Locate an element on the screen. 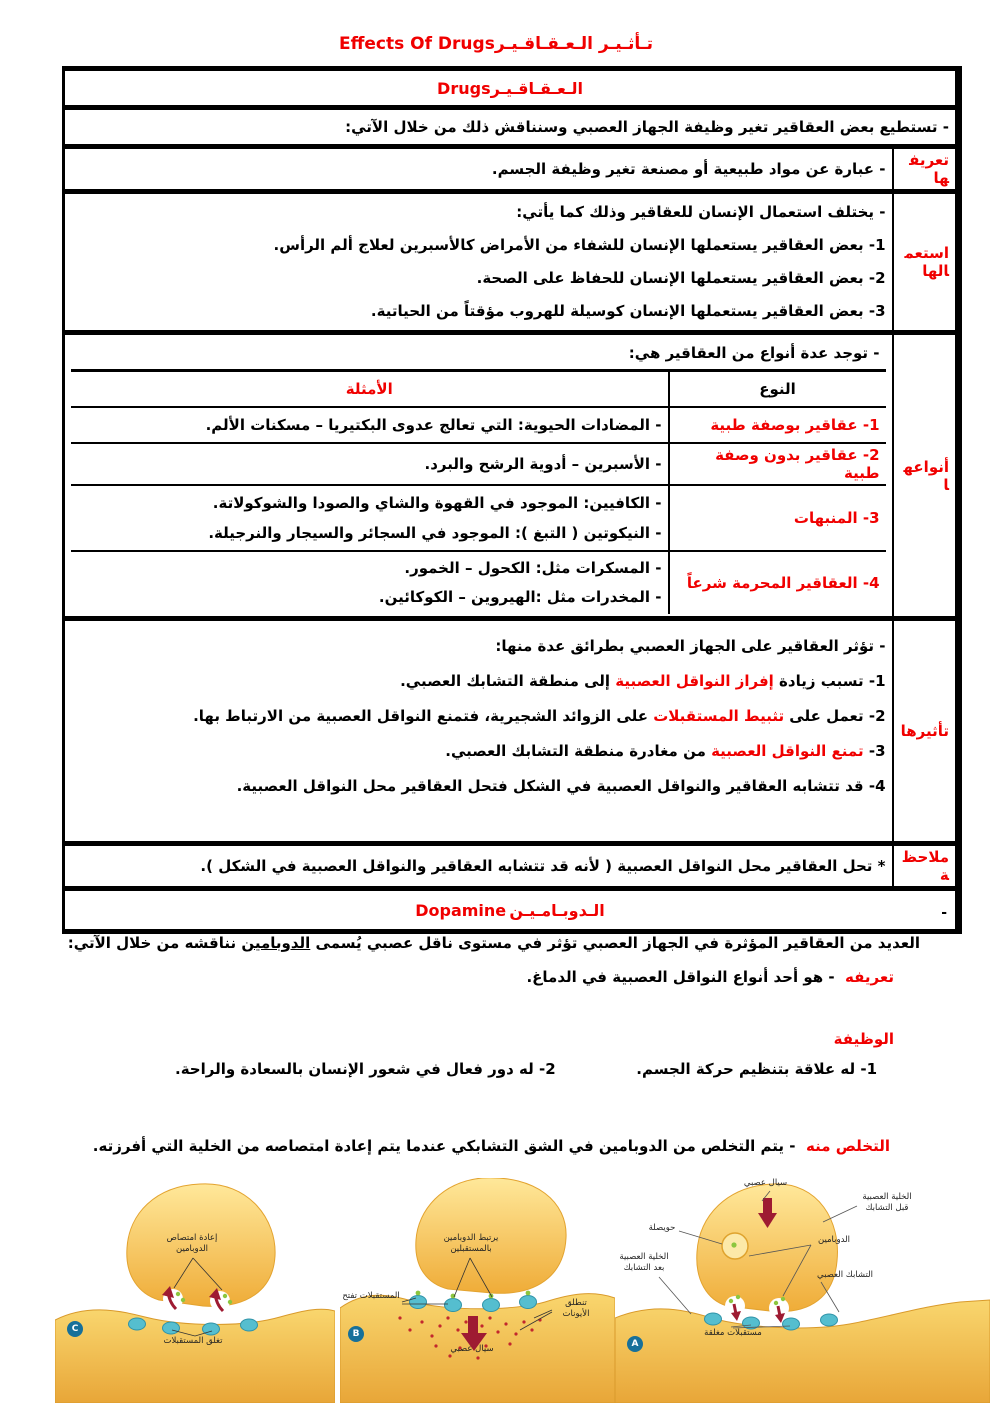  synapse-diagram-c: إعادة امتصاص الدوبامين تغلق المستقبلات C is located at coordinates (195, 1291).